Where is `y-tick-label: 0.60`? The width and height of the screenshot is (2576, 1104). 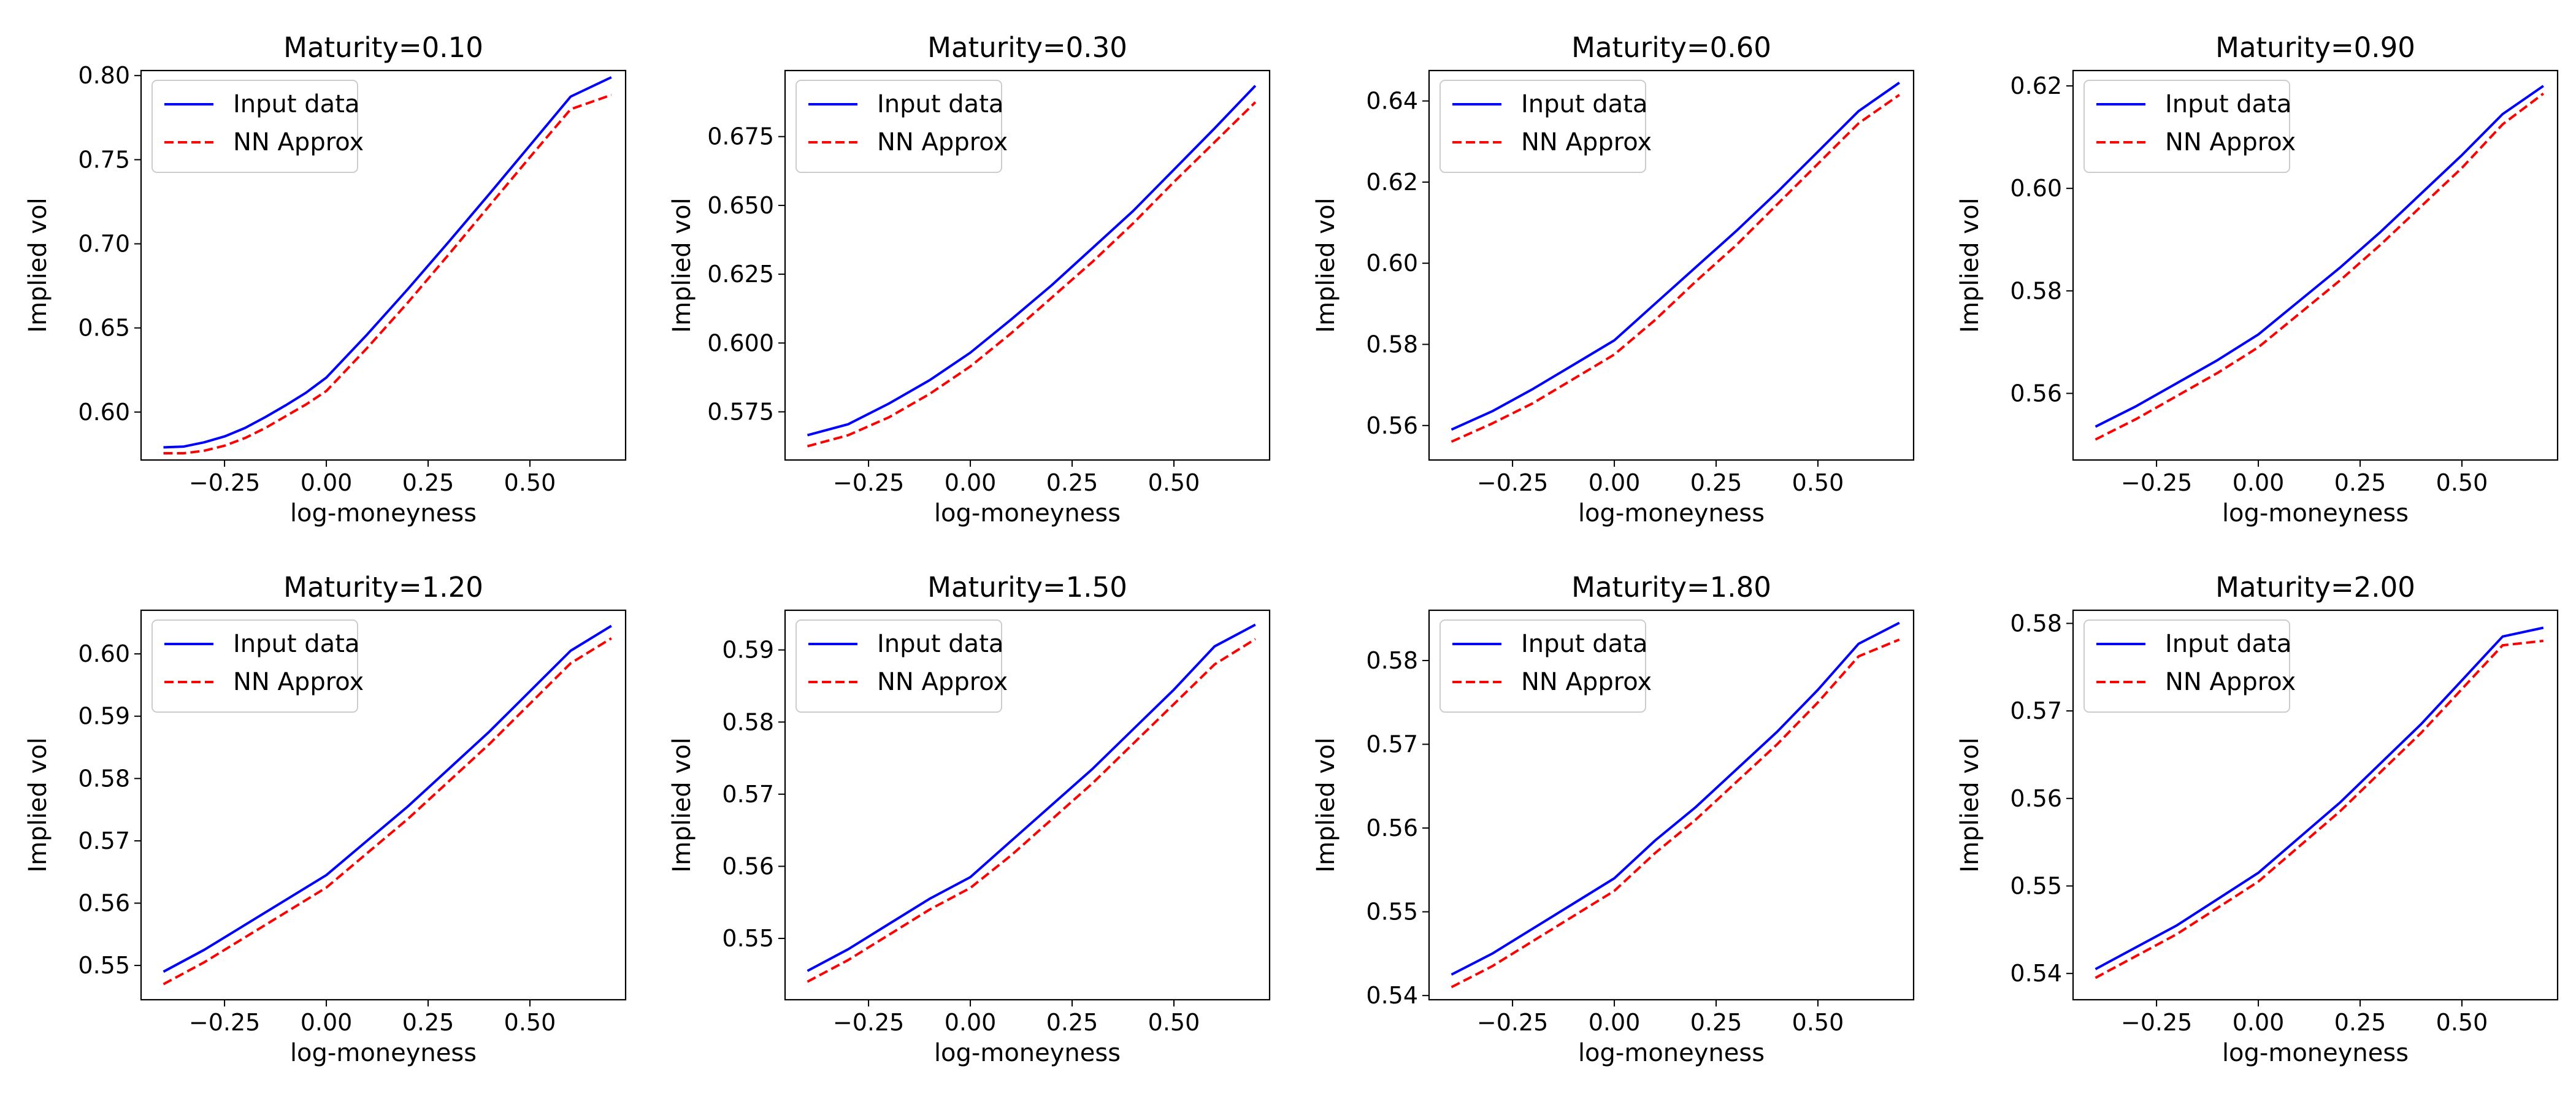
y-tick-label: 0.60 is located at coordinates (104, 653).